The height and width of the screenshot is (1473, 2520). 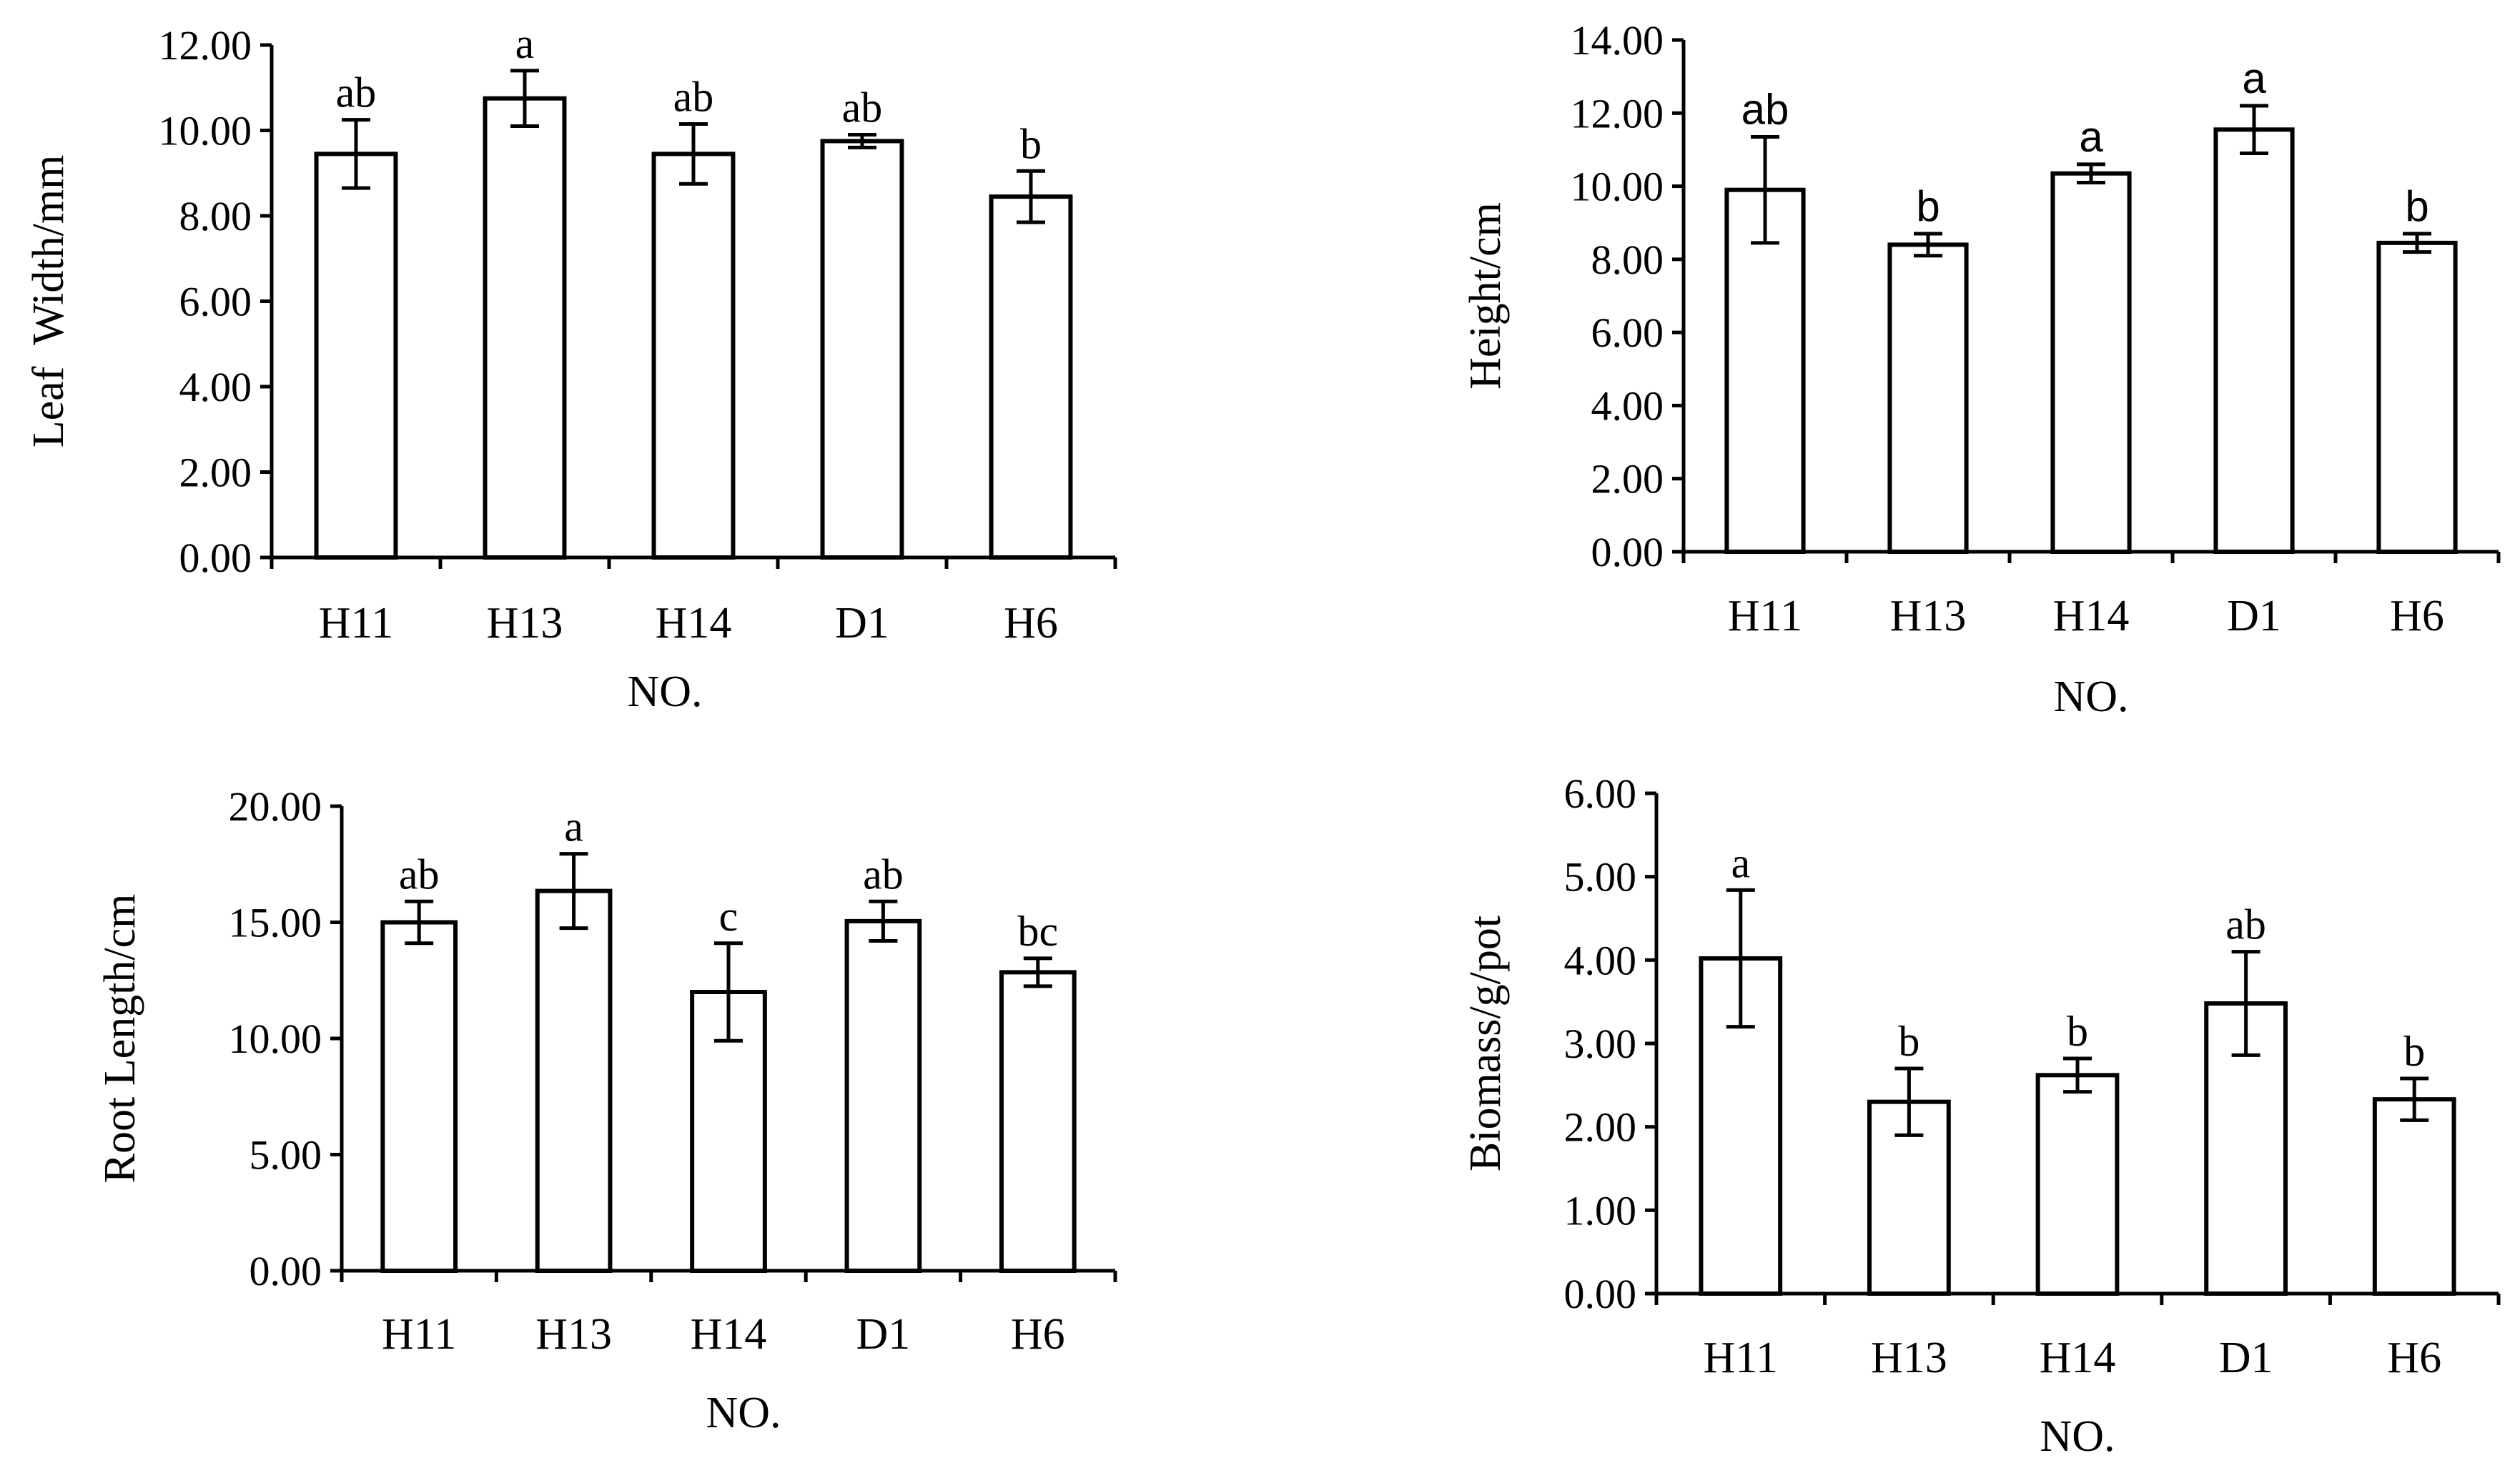 What do you see at coordinates (1617, 40) in the screenshot?
I see `y-tick-label: 14.00` at bounding box center [1617, 40].